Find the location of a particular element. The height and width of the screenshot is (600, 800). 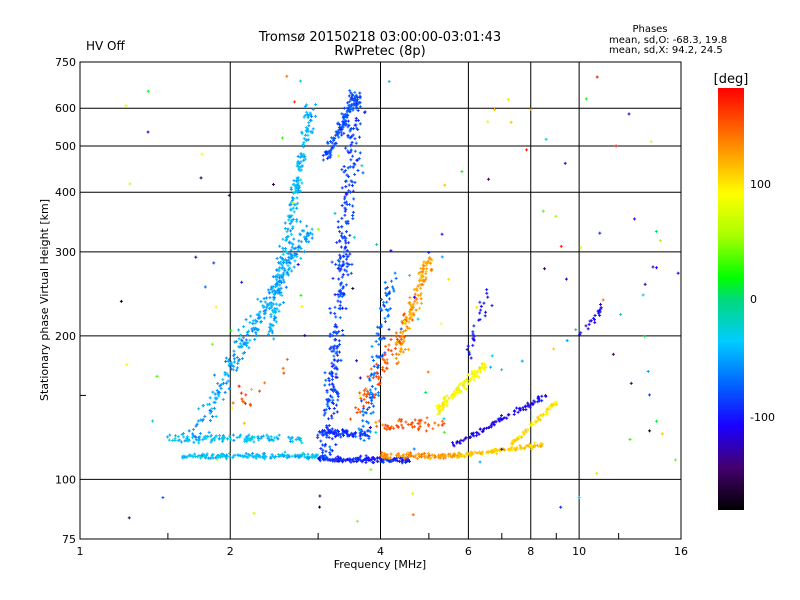

y-tick-label: 400 is located at coordinates (65, 192).